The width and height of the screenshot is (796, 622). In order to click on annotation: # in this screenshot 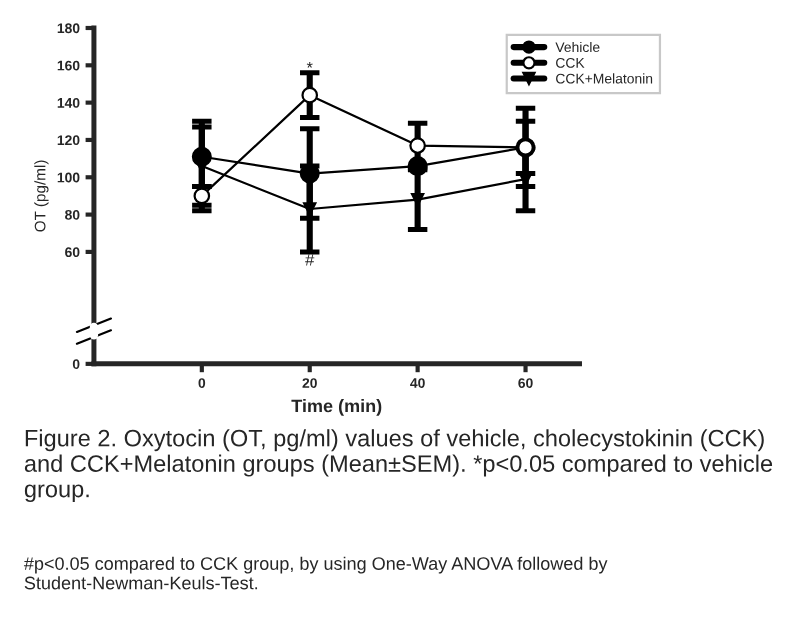, I will do `click(310, 260)`.